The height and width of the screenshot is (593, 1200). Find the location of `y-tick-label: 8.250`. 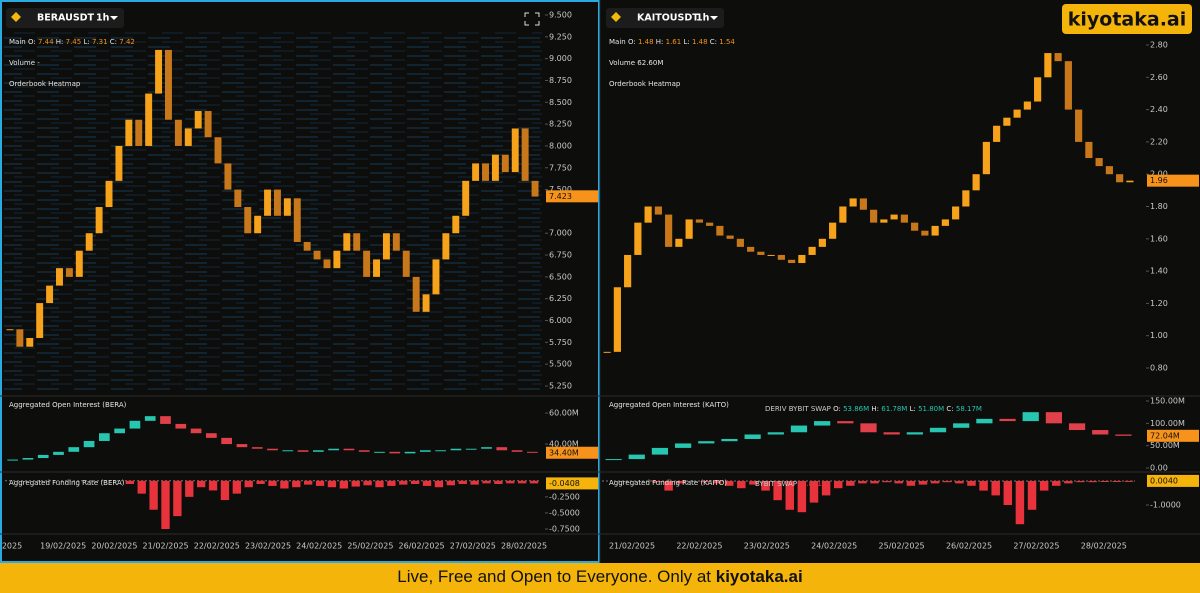

y-tick-label: 8.250 is located at coordinates (560, 124).